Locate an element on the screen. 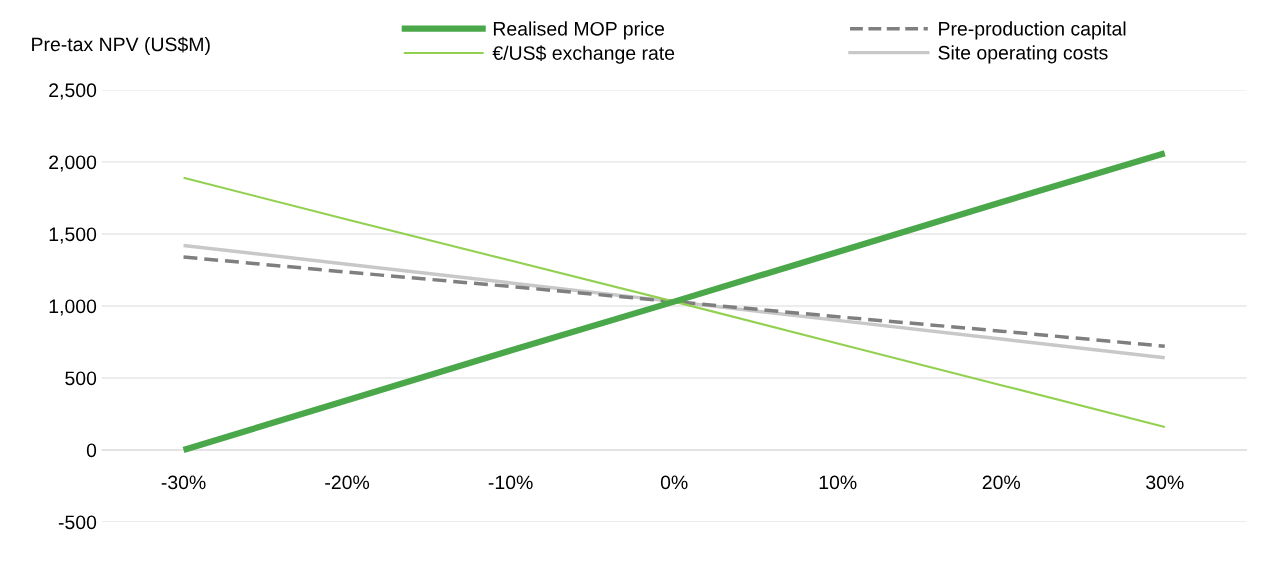 Image resolution: width=1272 pixels, height=580 pixels. y-tick-label: 500 is located at coordinates (81, 378).